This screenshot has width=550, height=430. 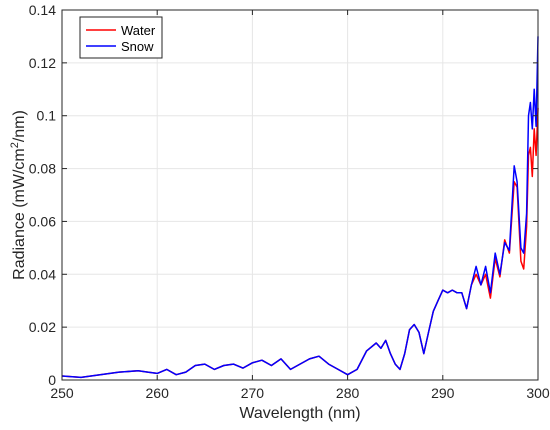 What do you see at coordinates (158, 393) in the screenshot?
I see `x-tick-label-260: 260` at bounding box center [158, 393].